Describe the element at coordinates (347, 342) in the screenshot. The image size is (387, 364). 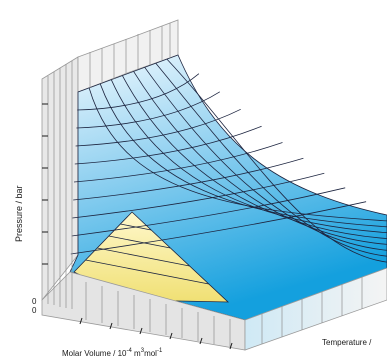
I see `z-axis-label: Temperature /` at that location.